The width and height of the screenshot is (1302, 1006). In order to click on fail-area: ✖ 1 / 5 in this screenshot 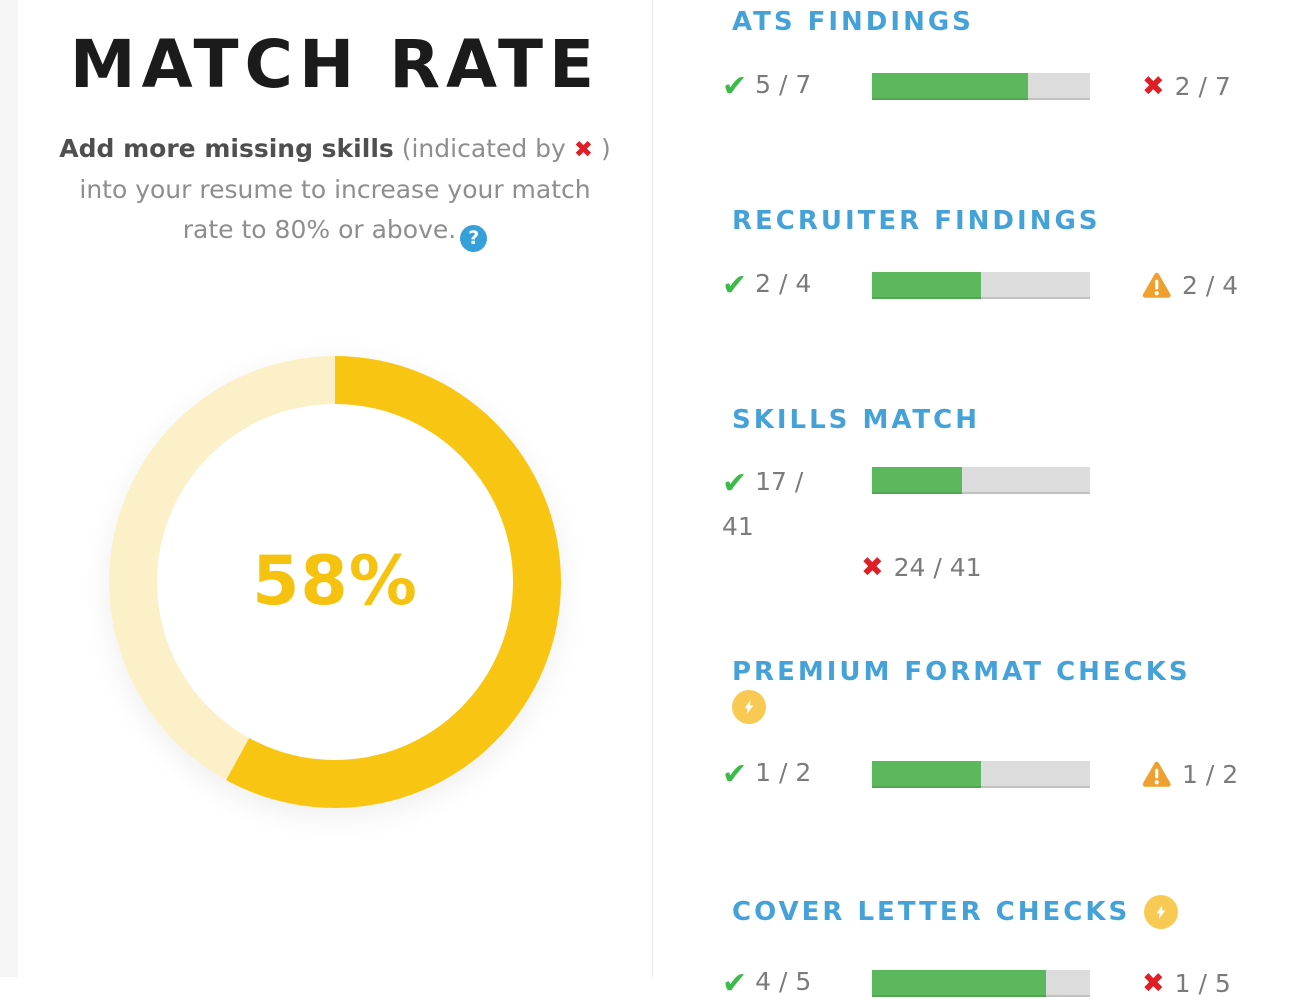, I will do `click(1186, 983)`.